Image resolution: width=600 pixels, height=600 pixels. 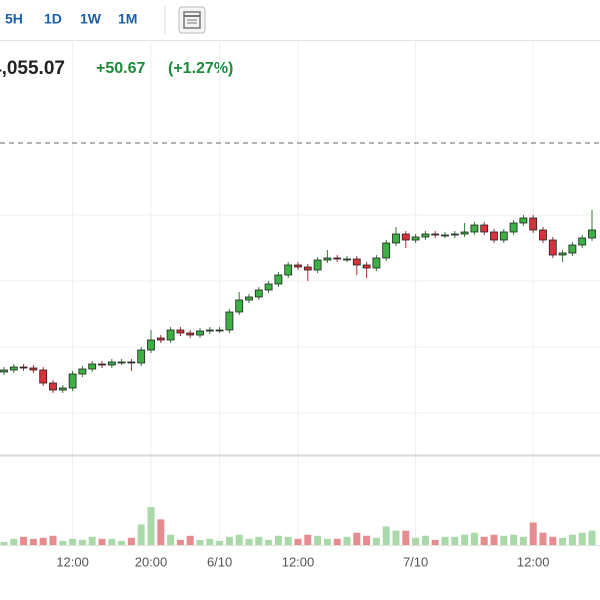 What do you see at coordinates (151, 561) in the screenshot?
I see `x-tick-label: 20:00` at bounding box center [151, 561].